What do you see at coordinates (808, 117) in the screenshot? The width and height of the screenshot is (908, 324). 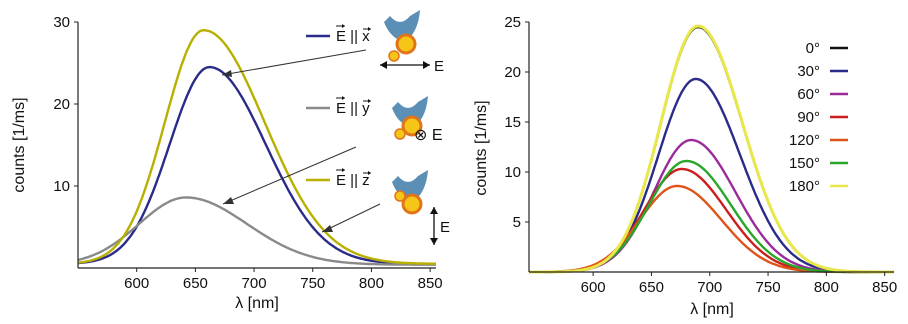 I see `legend-label-angle: 90°` at bounding box center [808, 117].